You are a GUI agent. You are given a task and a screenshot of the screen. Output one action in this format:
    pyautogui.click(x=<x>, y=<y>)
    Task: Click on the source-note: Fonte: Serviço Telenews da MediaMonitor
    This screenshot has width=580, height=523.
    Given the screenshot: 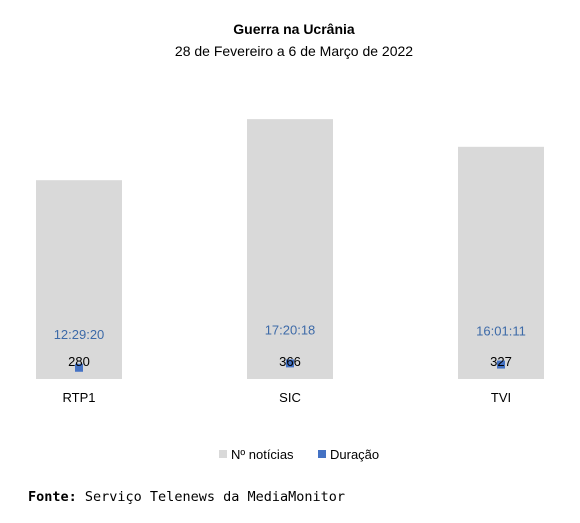 What is the action you would take?
    pyautogui.click(x=186, y=497)
    